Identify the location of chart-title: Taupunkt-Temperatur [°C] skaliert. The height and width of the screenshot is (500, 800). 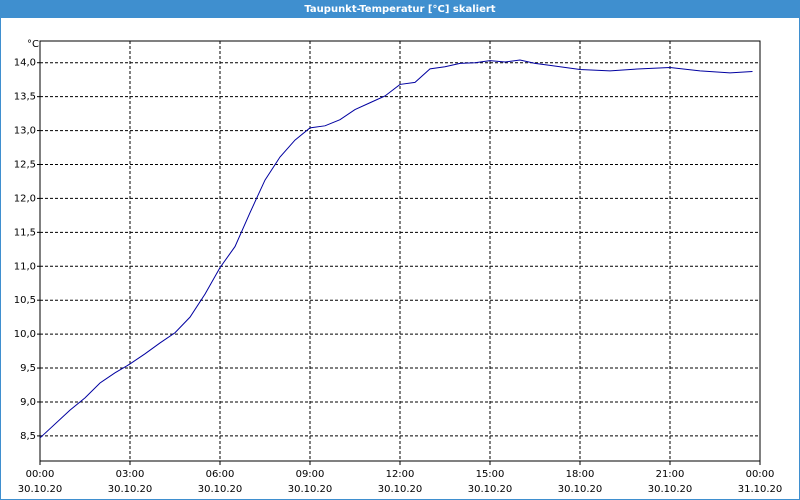
(399, 9).